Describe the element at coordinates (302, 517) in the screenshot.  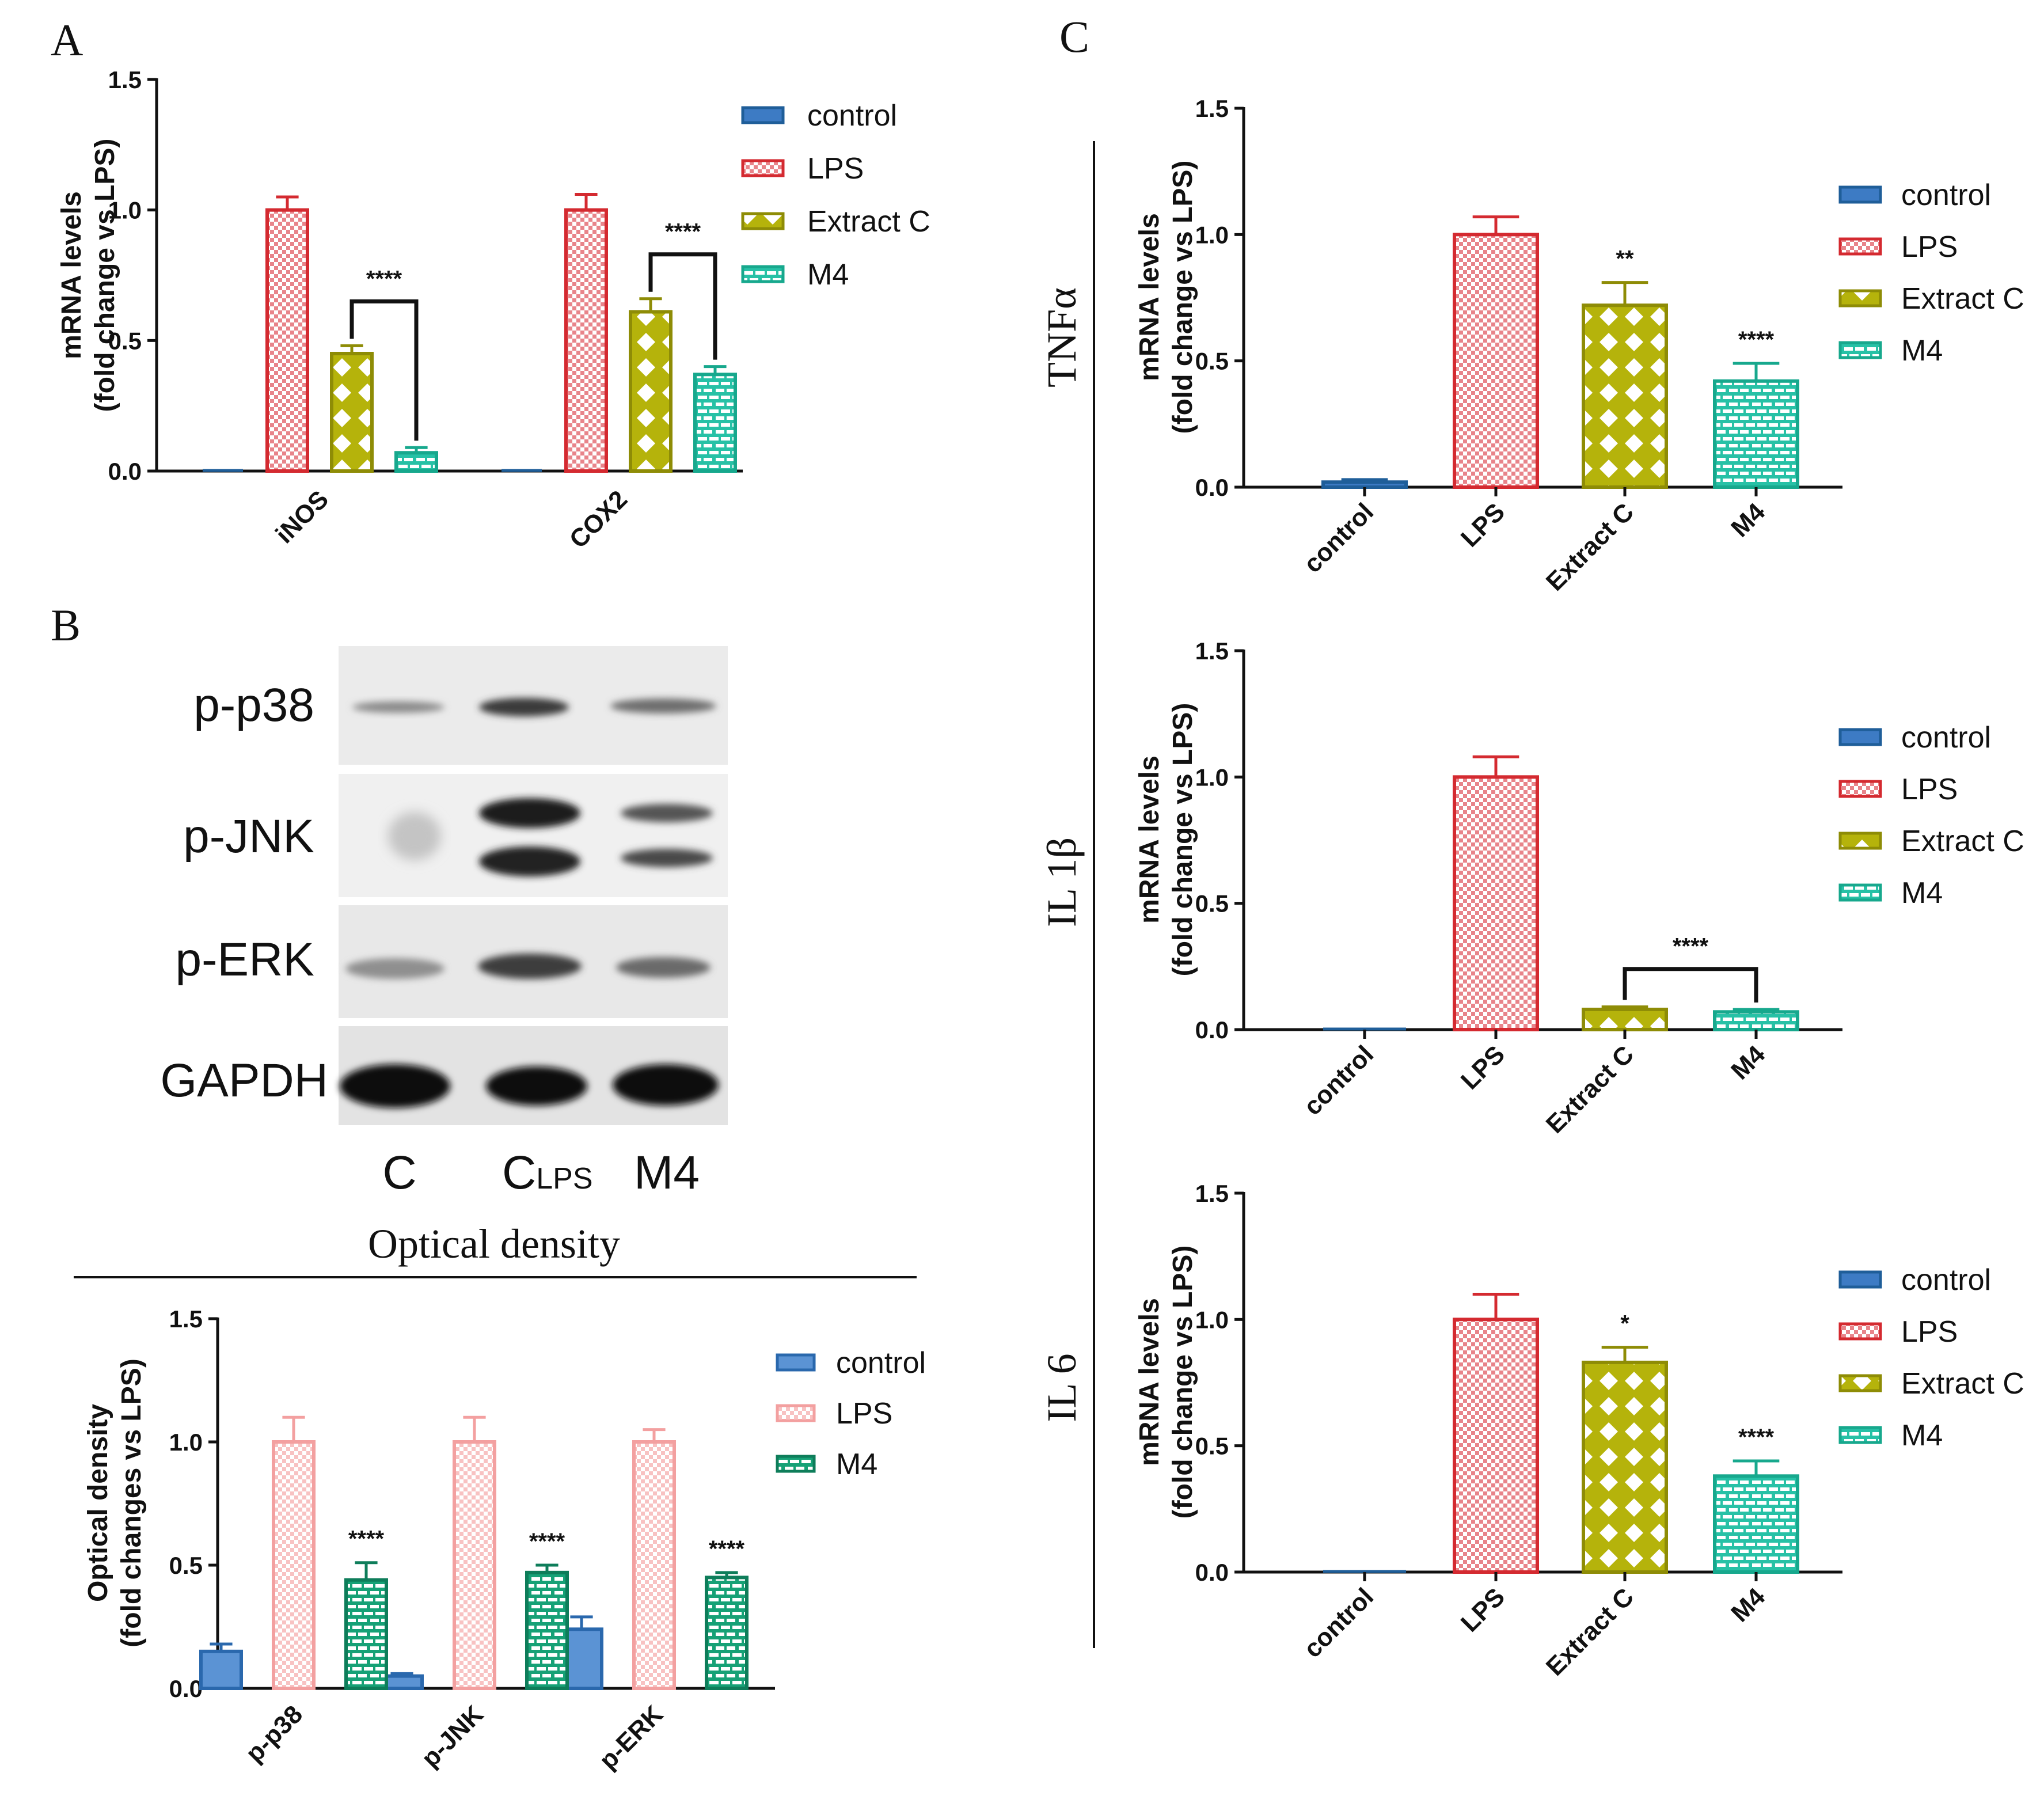
I see `x-tick-label-a-inos: iNOS` at that location.